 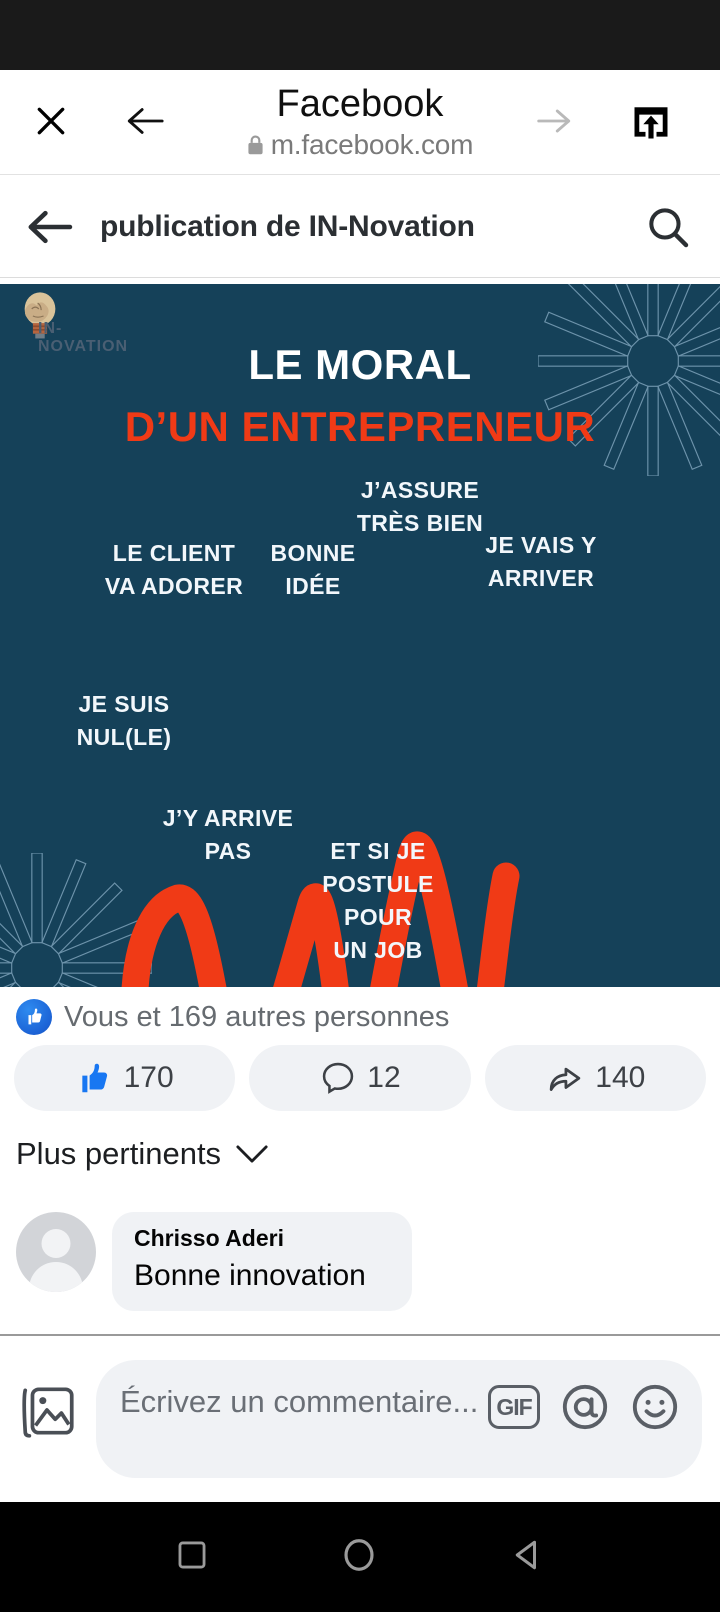 I want to click on chart-annotation: JE SUIS NUL(LE), so click(x=124, y=720).